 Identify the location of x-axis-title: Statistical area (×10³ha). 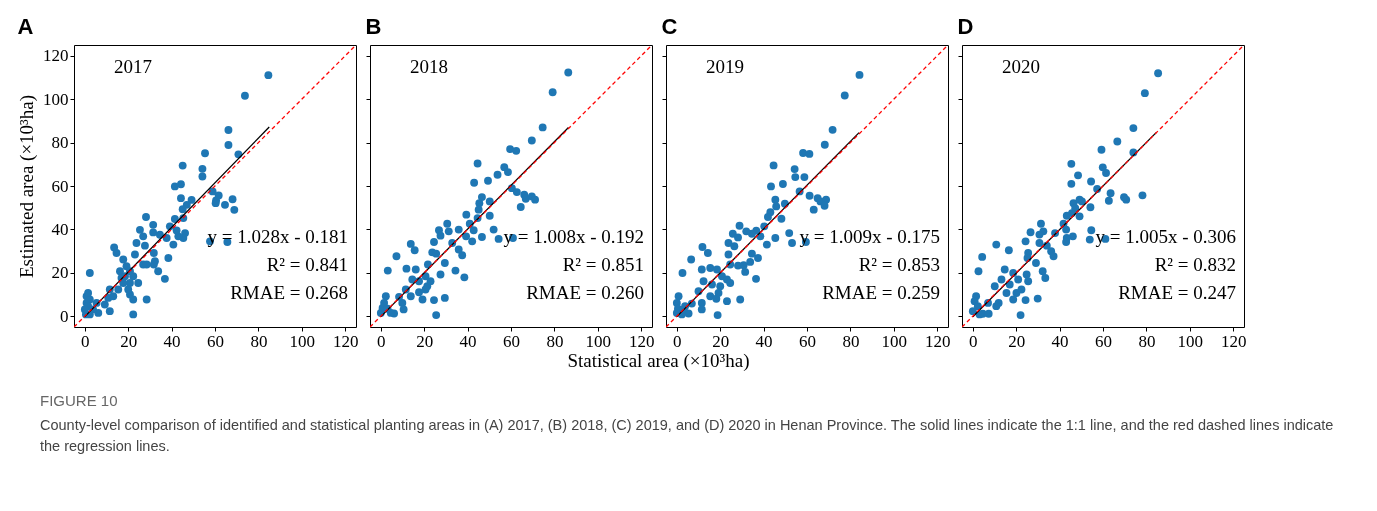
(658, 360).